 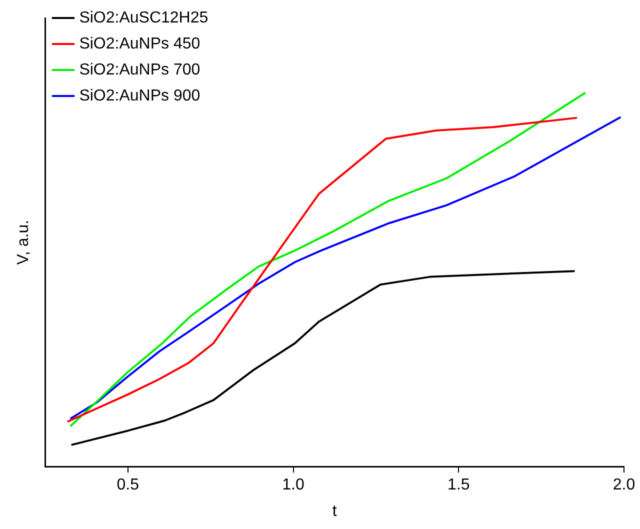 What do you see at coordinates (143, 17) in the screenshot?
I see `legend-label: SiO2:AuSC12H25` at bounding box center [143, 17].